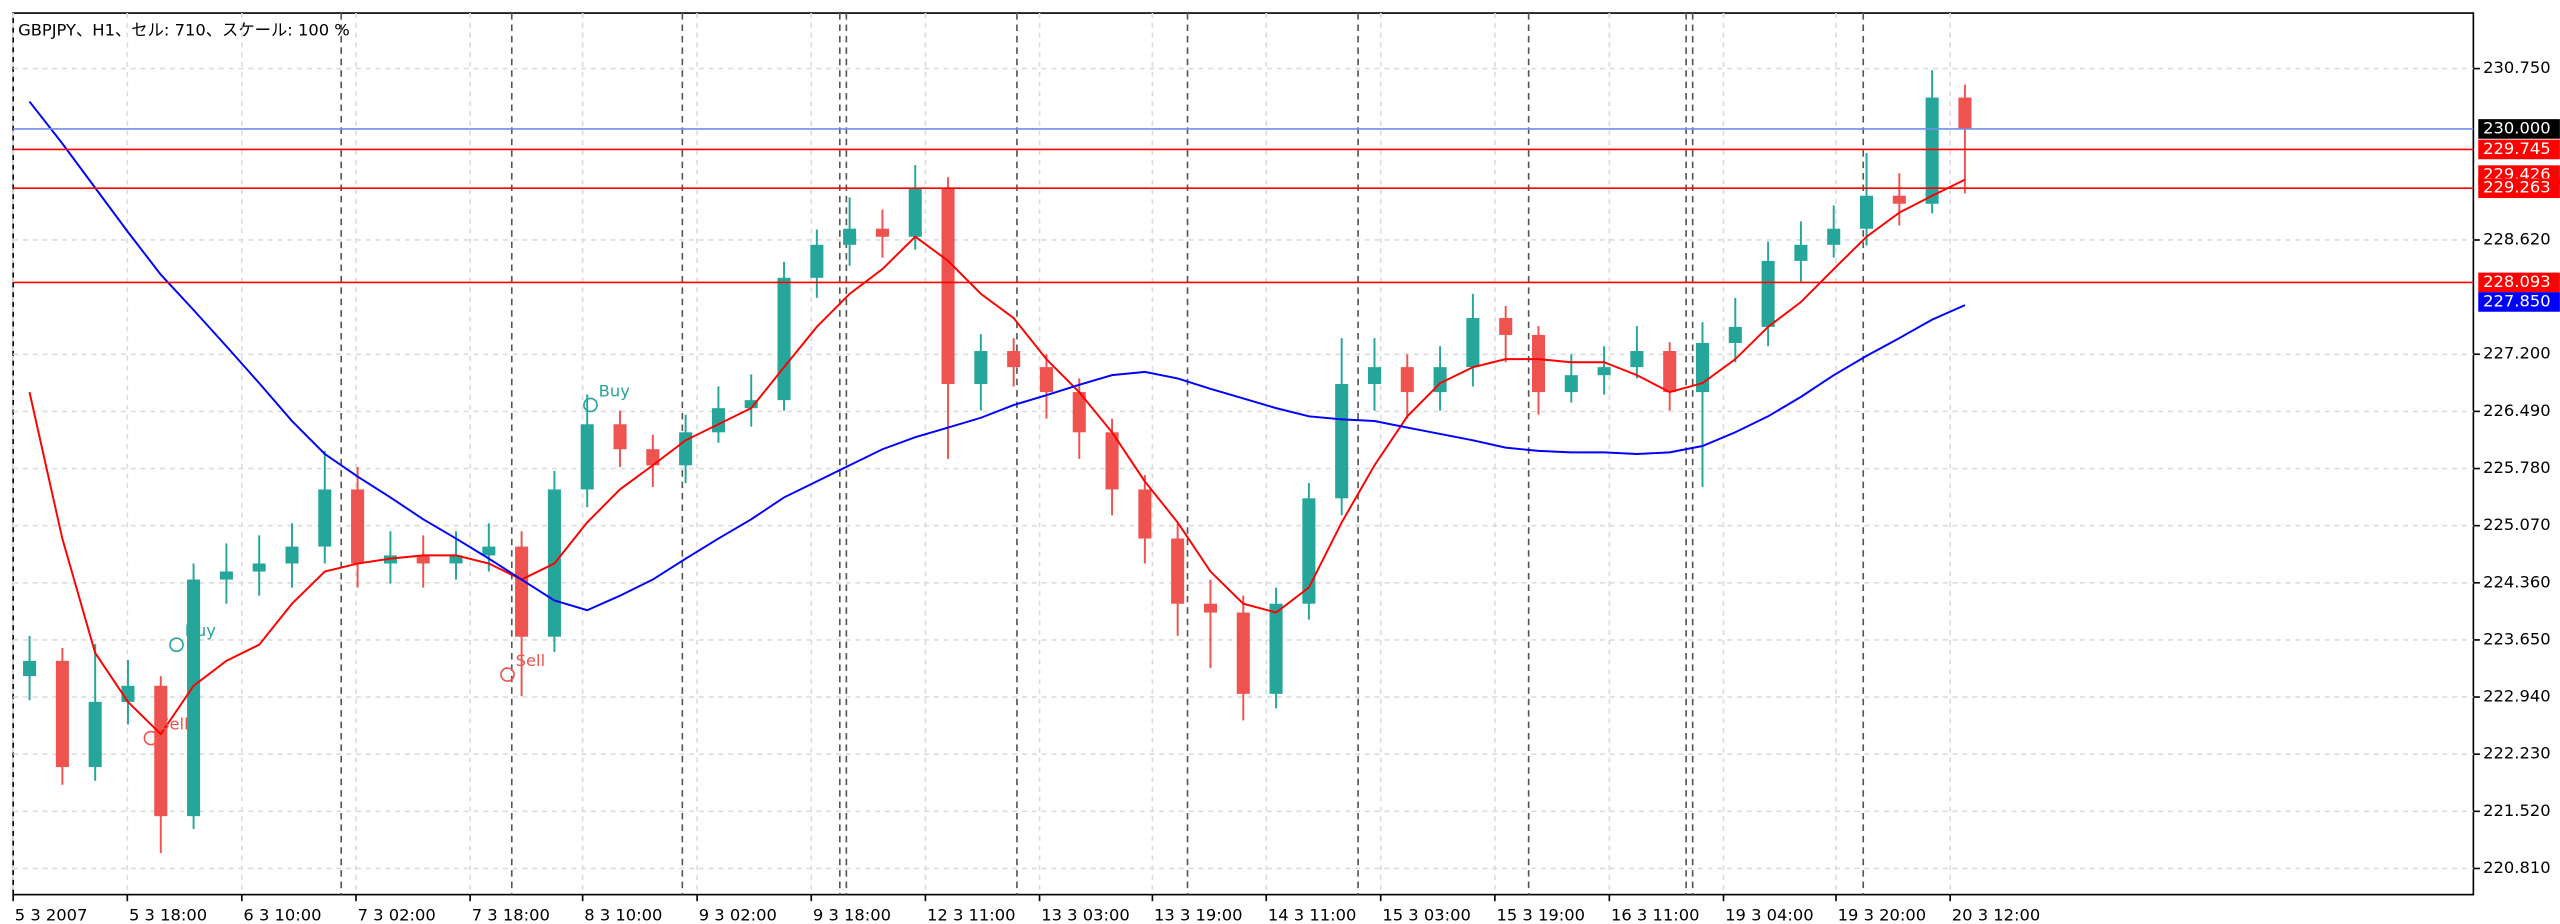 The width and height of the screenshot is (2560, 924). What do you see at coordinates (1882, 914) in the screenshot?
I see `x-tick-label: 19 3 20:00` at bounding box center [1882, 914].